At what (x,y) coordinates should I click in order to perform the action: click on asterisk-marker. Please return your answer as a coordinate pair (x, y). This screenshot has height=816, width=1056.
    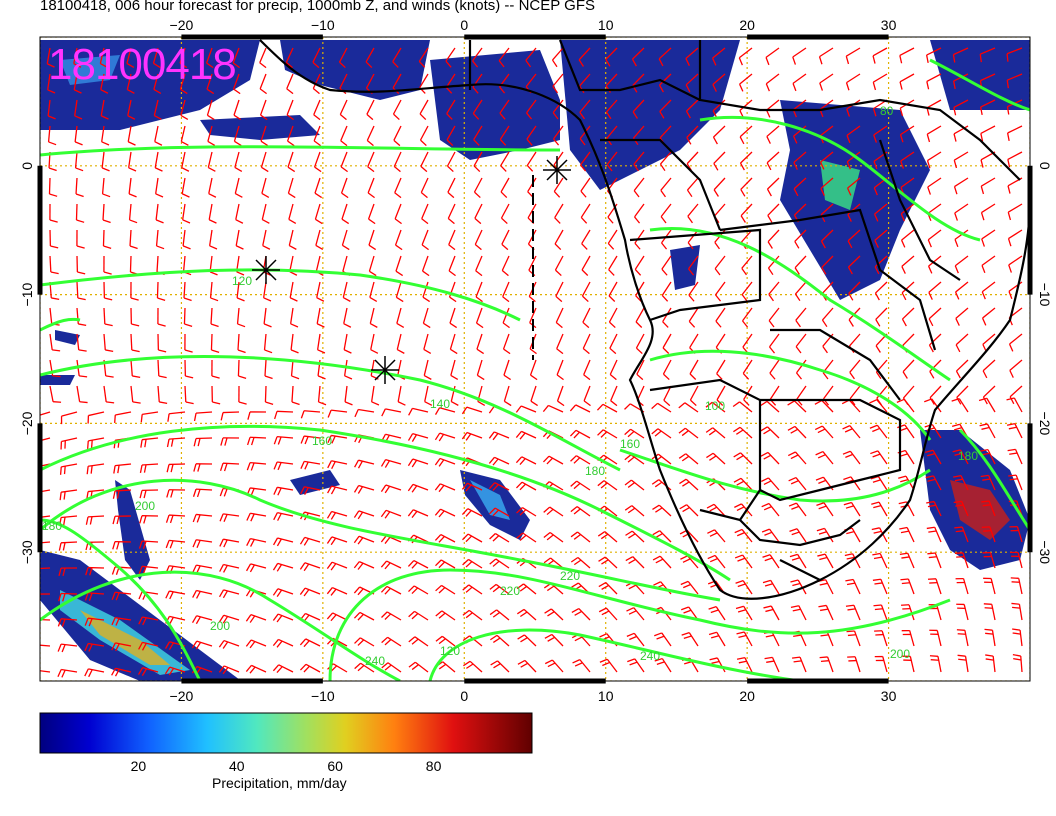
    Looking at the image, I should click on (266, 270).